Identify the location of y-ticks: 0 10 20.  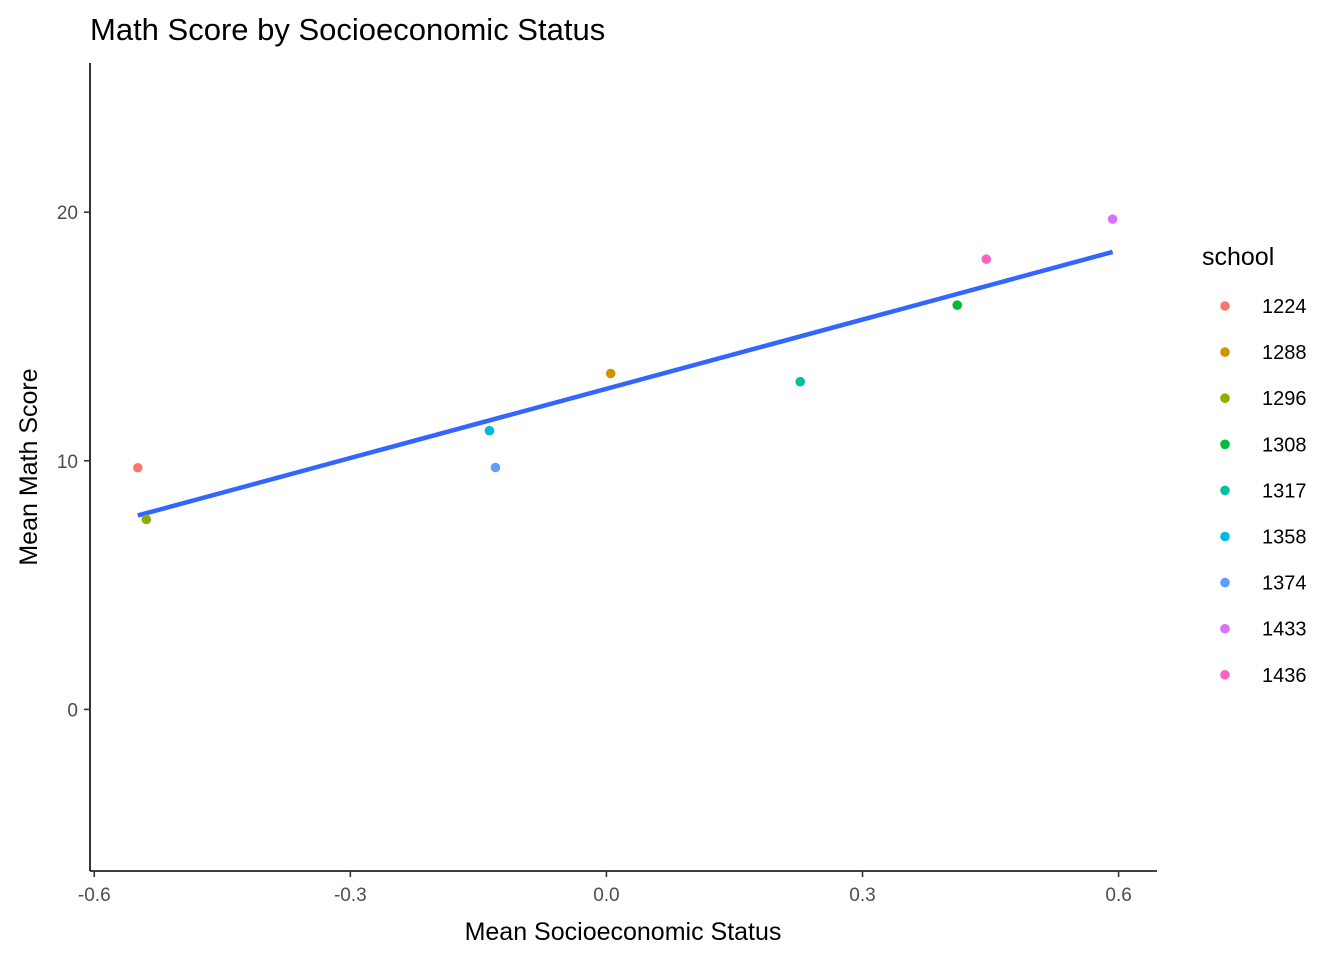
(73, 462).